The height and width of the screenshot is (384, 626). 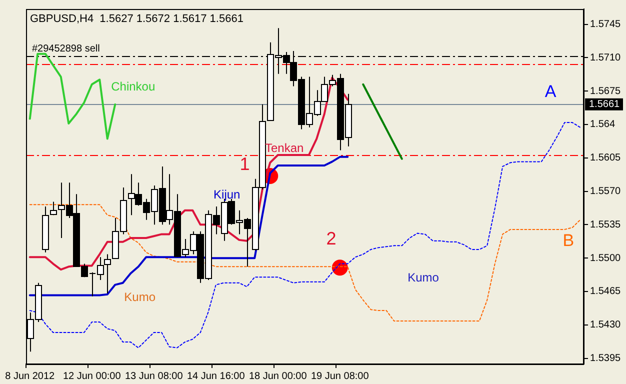 What do you see at coordinates (603, 124) in the screenshot?
I see `y-tick-label: 1.564` at bounding box center [603, 124].